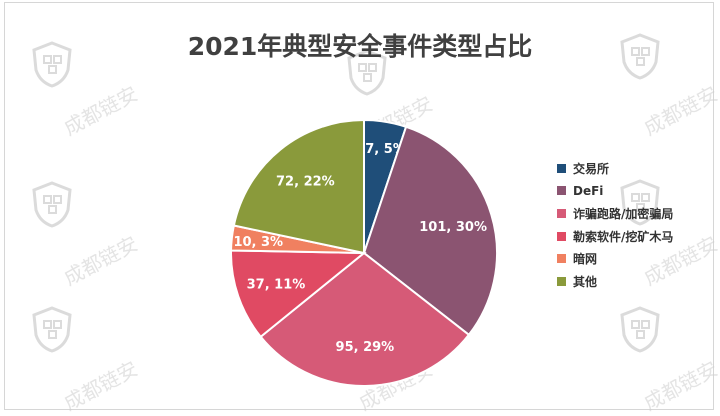 This screenshot has width=720, height=416. Describe the element at coordinates (615, 281) in the screenshot. I see `legend-item: 其他` at that location.